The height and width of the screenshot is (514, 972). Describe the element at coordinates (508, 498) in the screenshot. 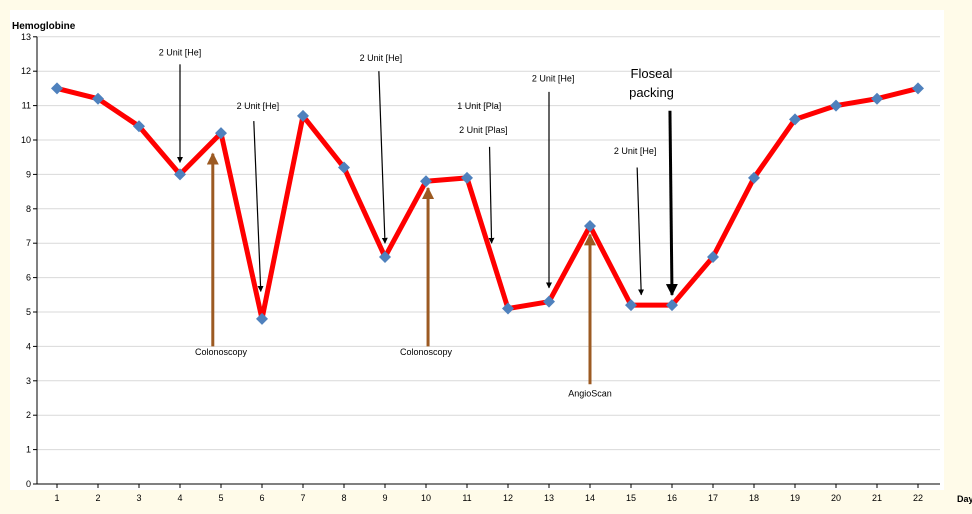

I see `x-tick-label-12: 12` at that location.